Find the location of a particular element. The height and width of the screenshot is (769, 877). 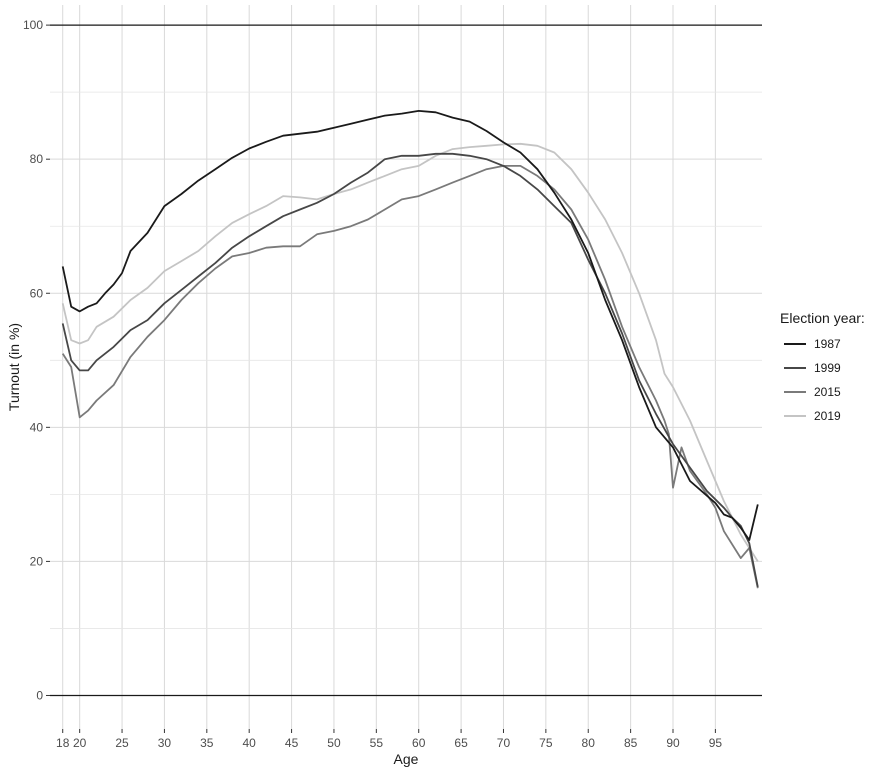

x-tick-label: 40 is located at coordinates (250, 743).